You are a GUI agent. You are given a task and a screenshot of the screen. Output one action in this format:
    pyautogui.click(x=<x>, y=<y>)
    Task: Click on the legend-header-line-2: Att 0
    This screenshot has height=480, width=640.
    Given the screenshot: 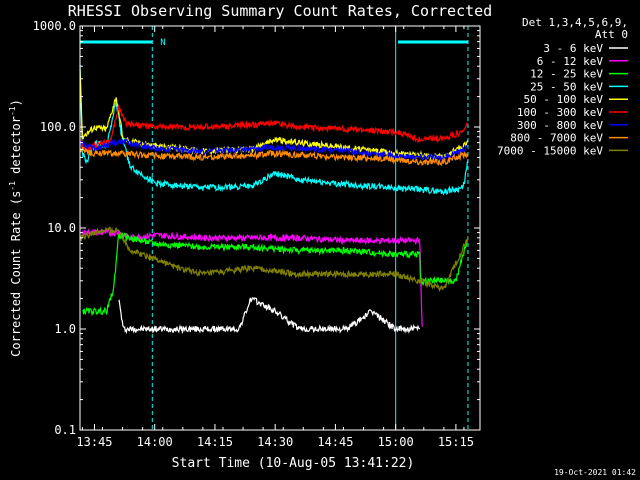 What is the action you would take?
    pyautogui.click(x=611, y=34)
    